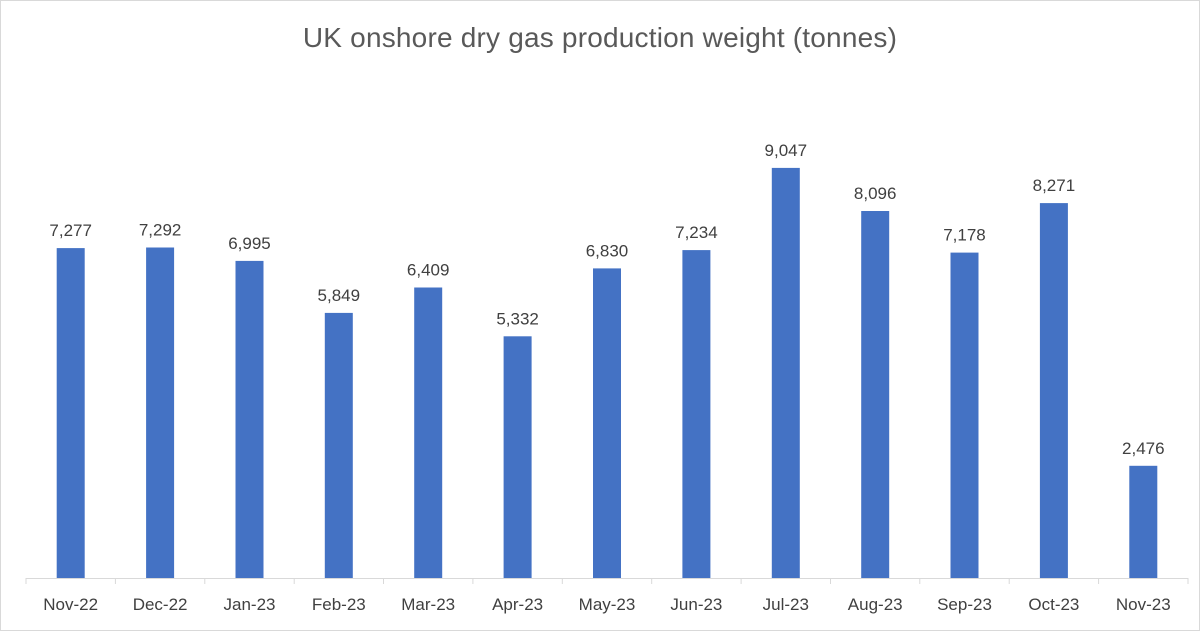 This screenshot has width=1200, height=631. I want to click on x-tick-label-may-23: May-23, so click(607, 604).